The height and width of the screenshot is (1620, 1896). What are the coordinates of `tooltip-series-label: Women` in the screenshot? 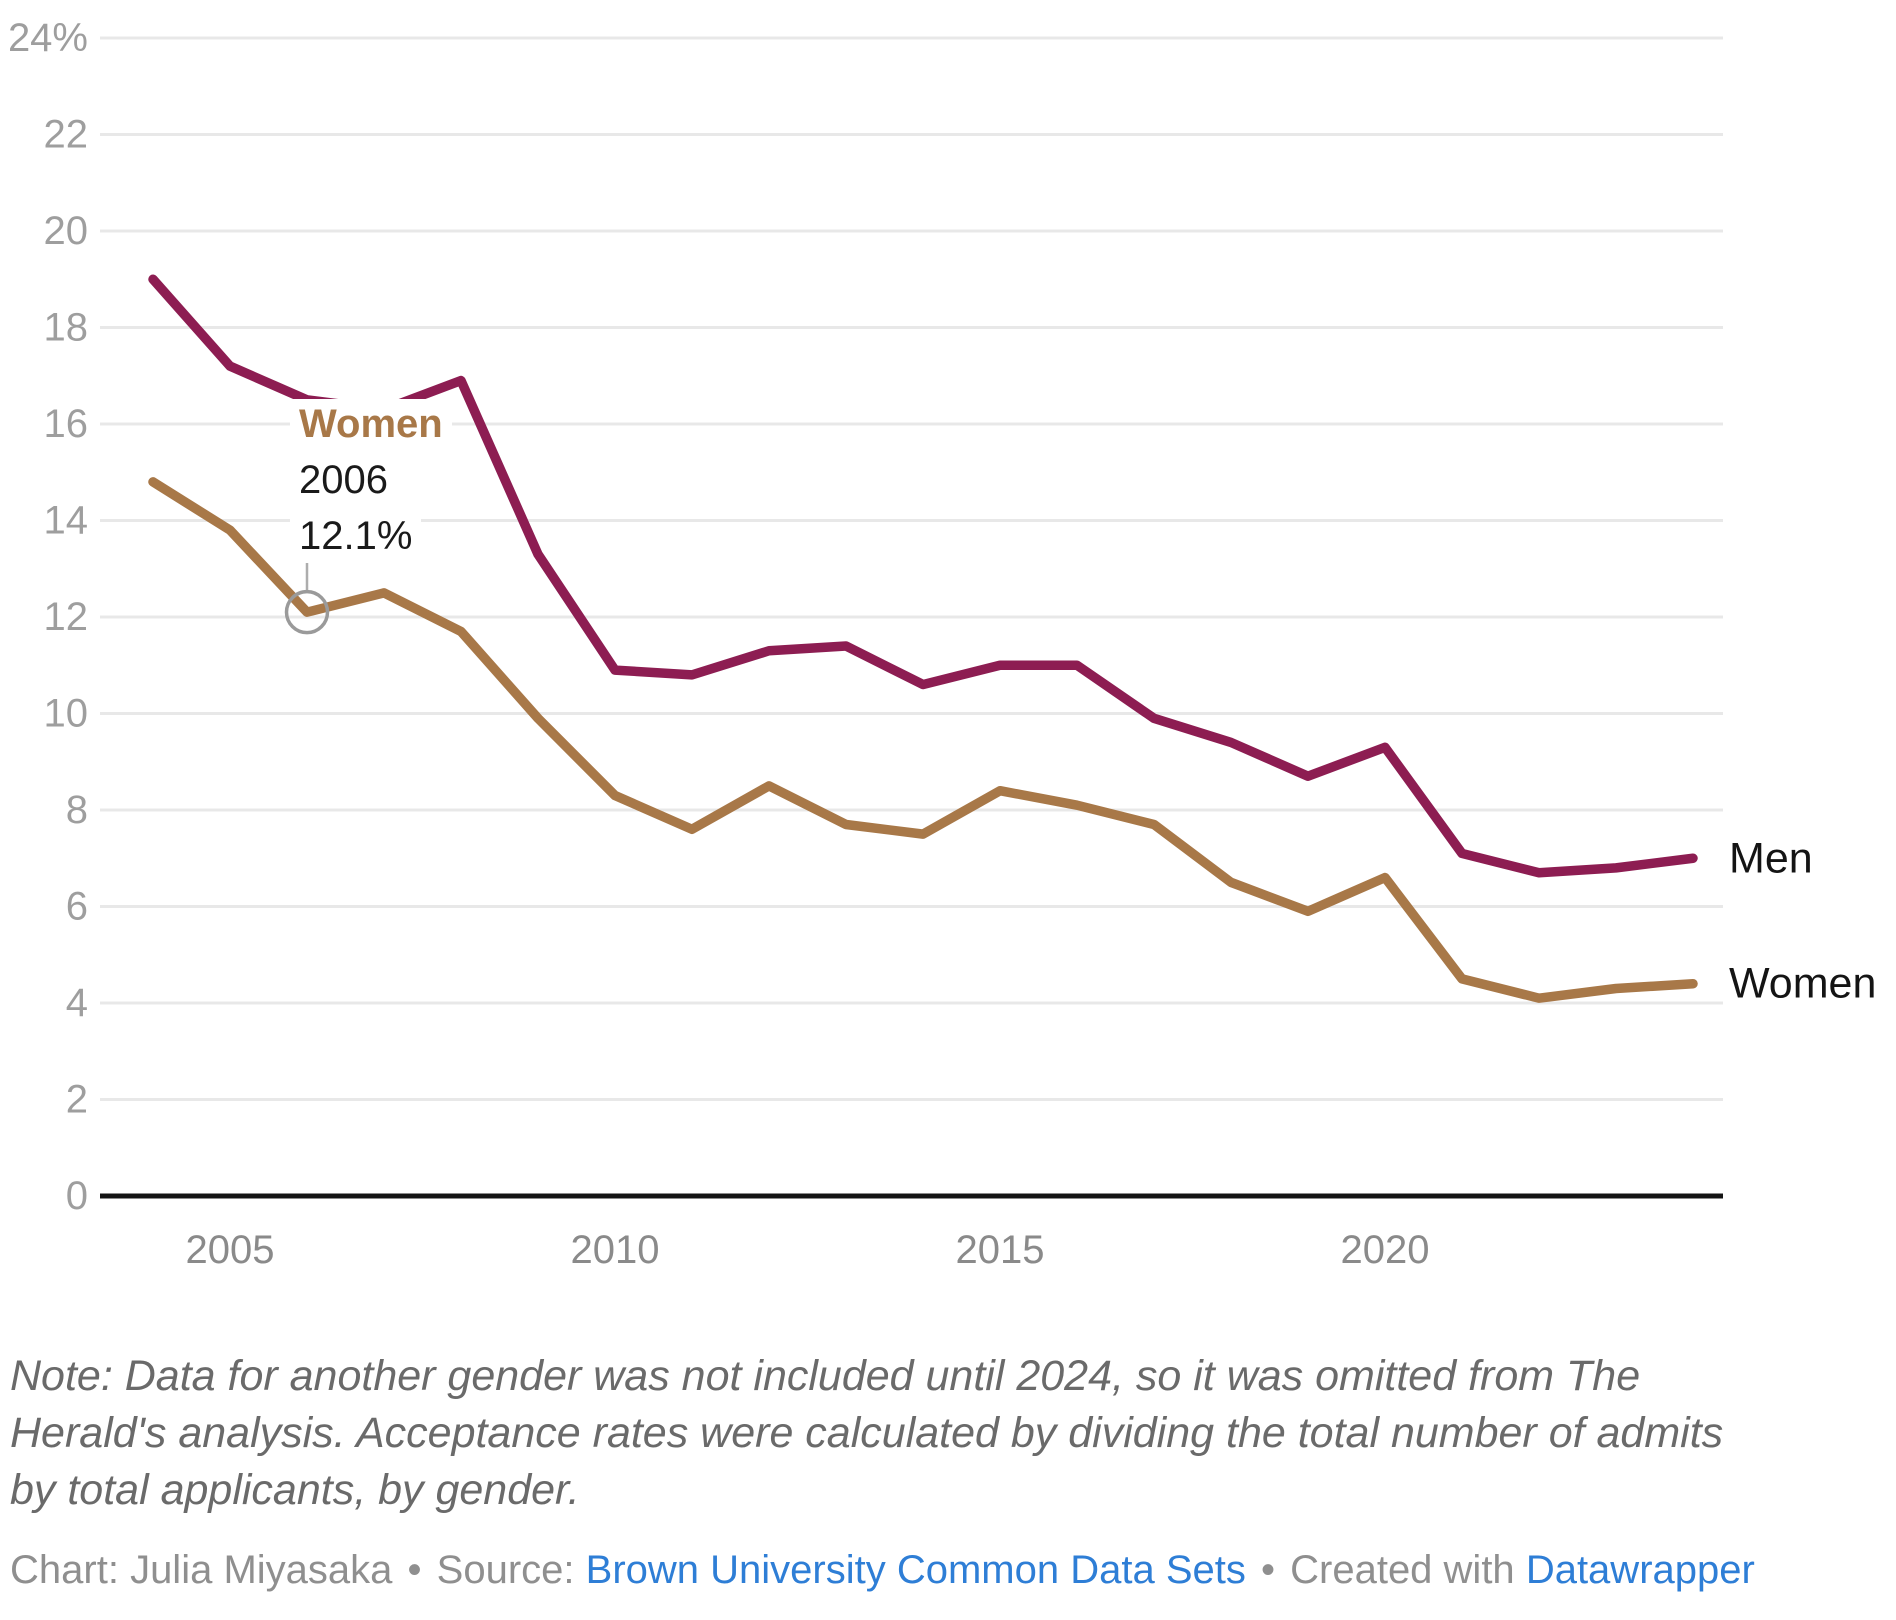 It's located at (371, 425).